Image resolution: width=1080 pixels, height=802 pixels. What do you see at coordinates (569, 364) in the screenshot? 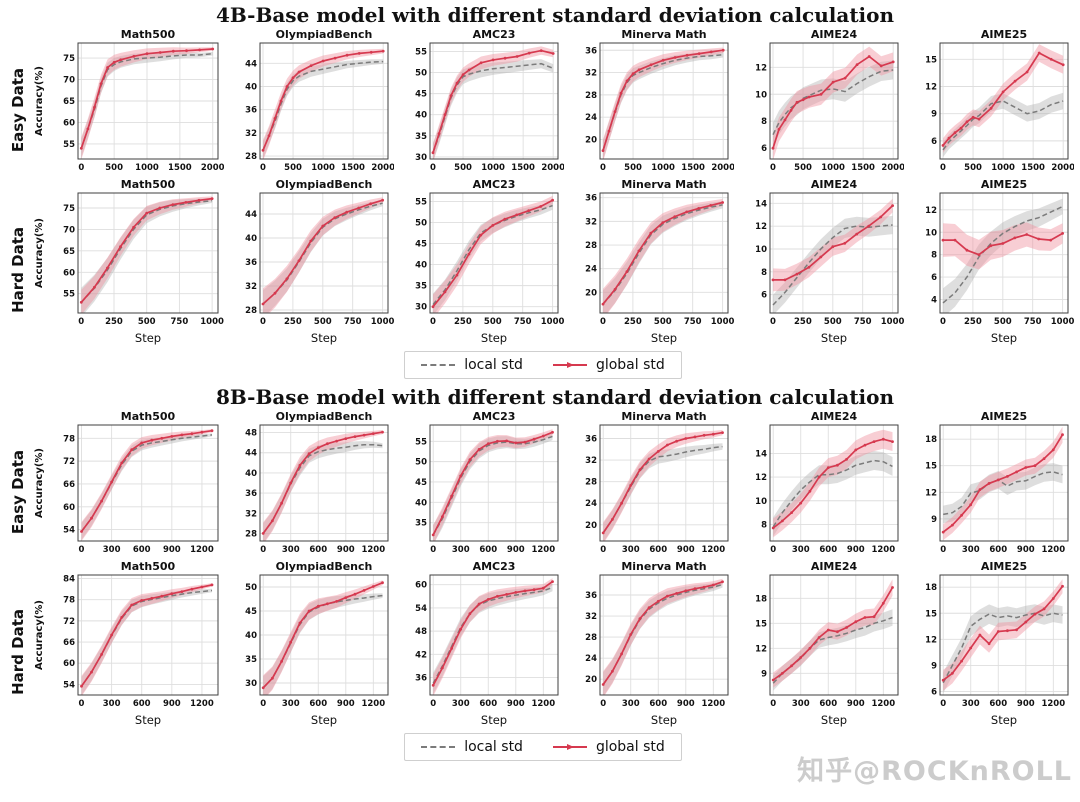
I see `global-std-line-sample` at bounding box center [569, 364].